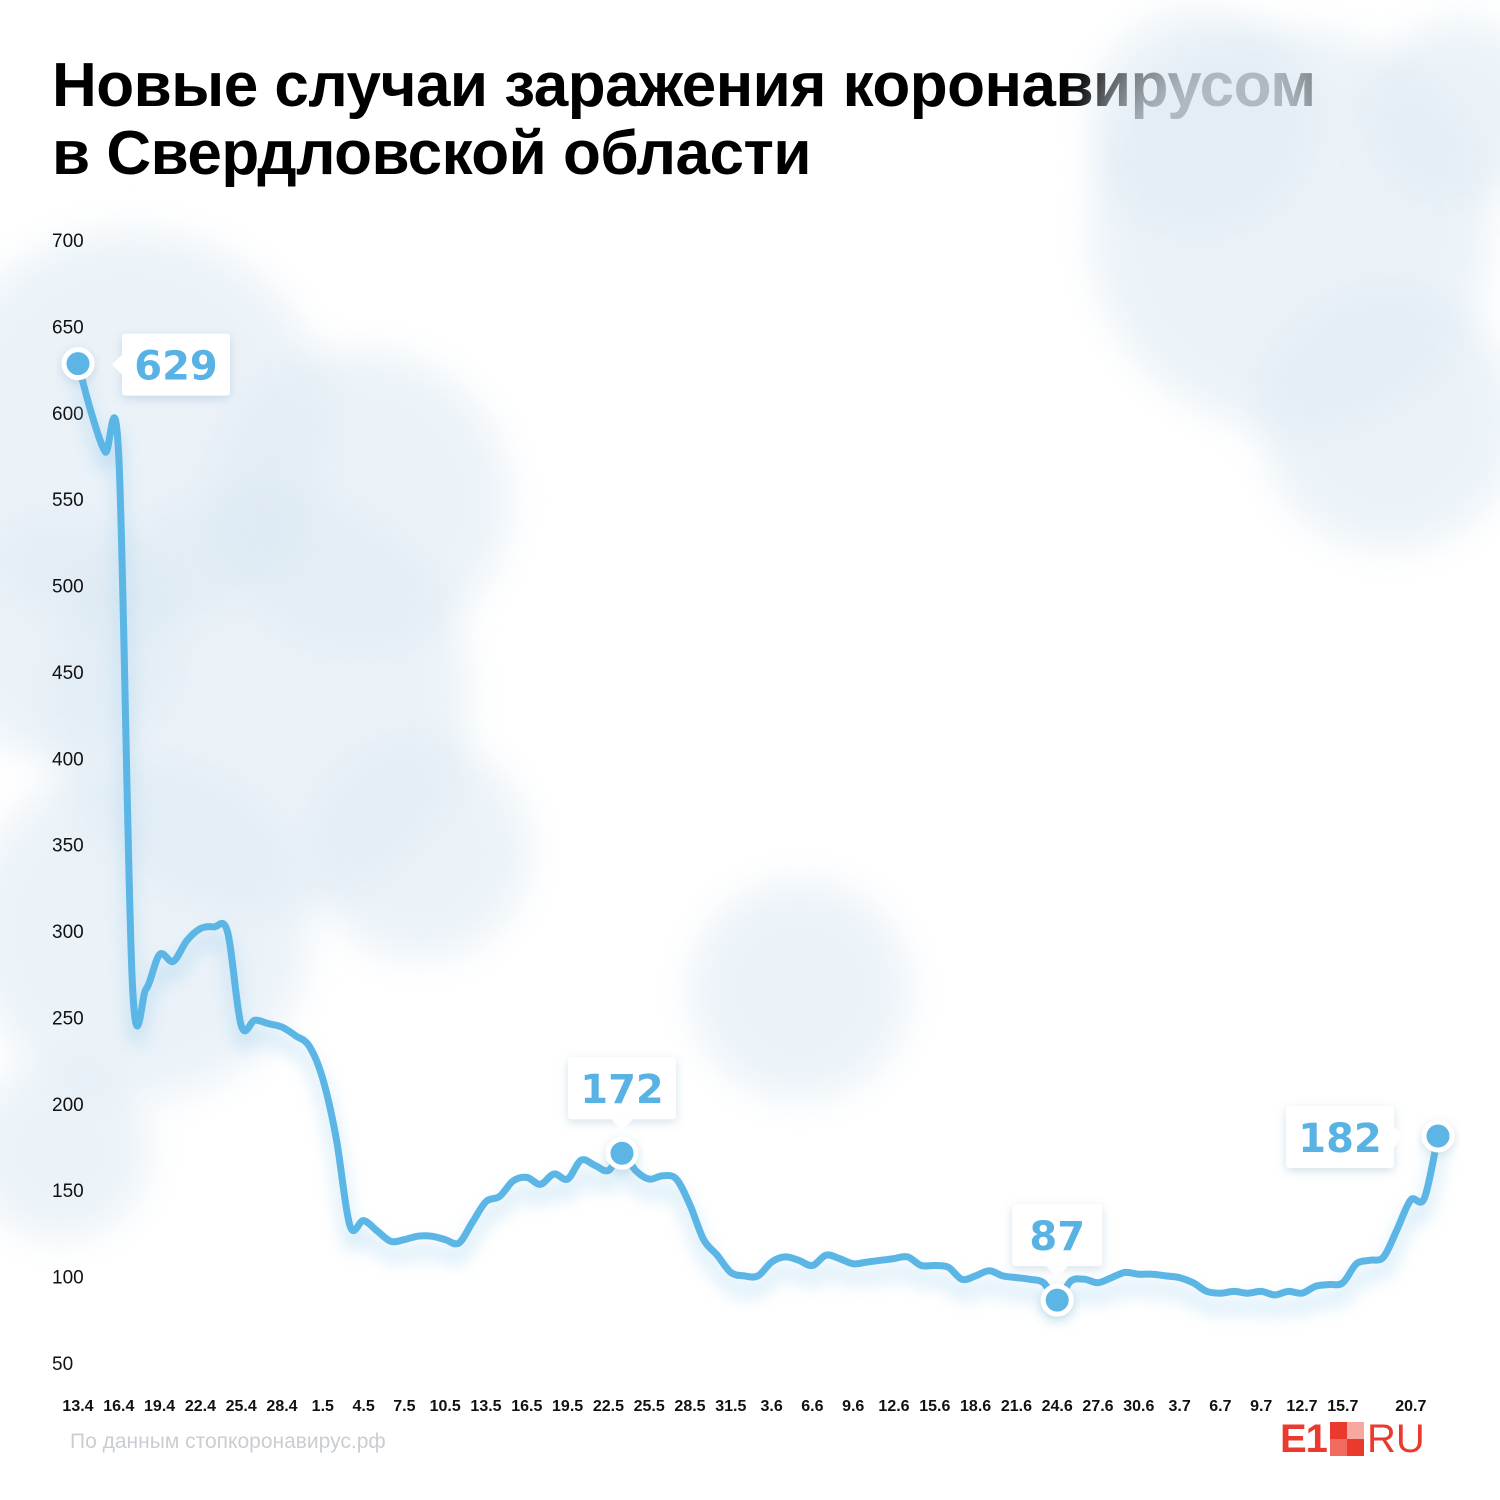 The height and width of the screenshot is (1500, 1500). Describe the element at coordinates (68, 241) in the screenshot. I see `y-tick-label: 700` at that location.